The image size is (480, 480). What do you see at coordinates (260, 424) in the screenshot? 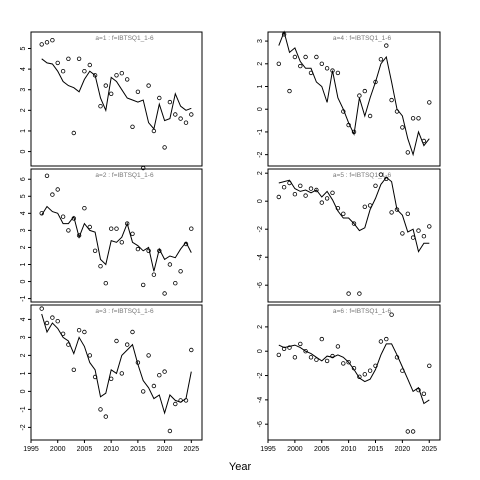
I see `y-tick-label: -6` at bounding box center [260, 424].